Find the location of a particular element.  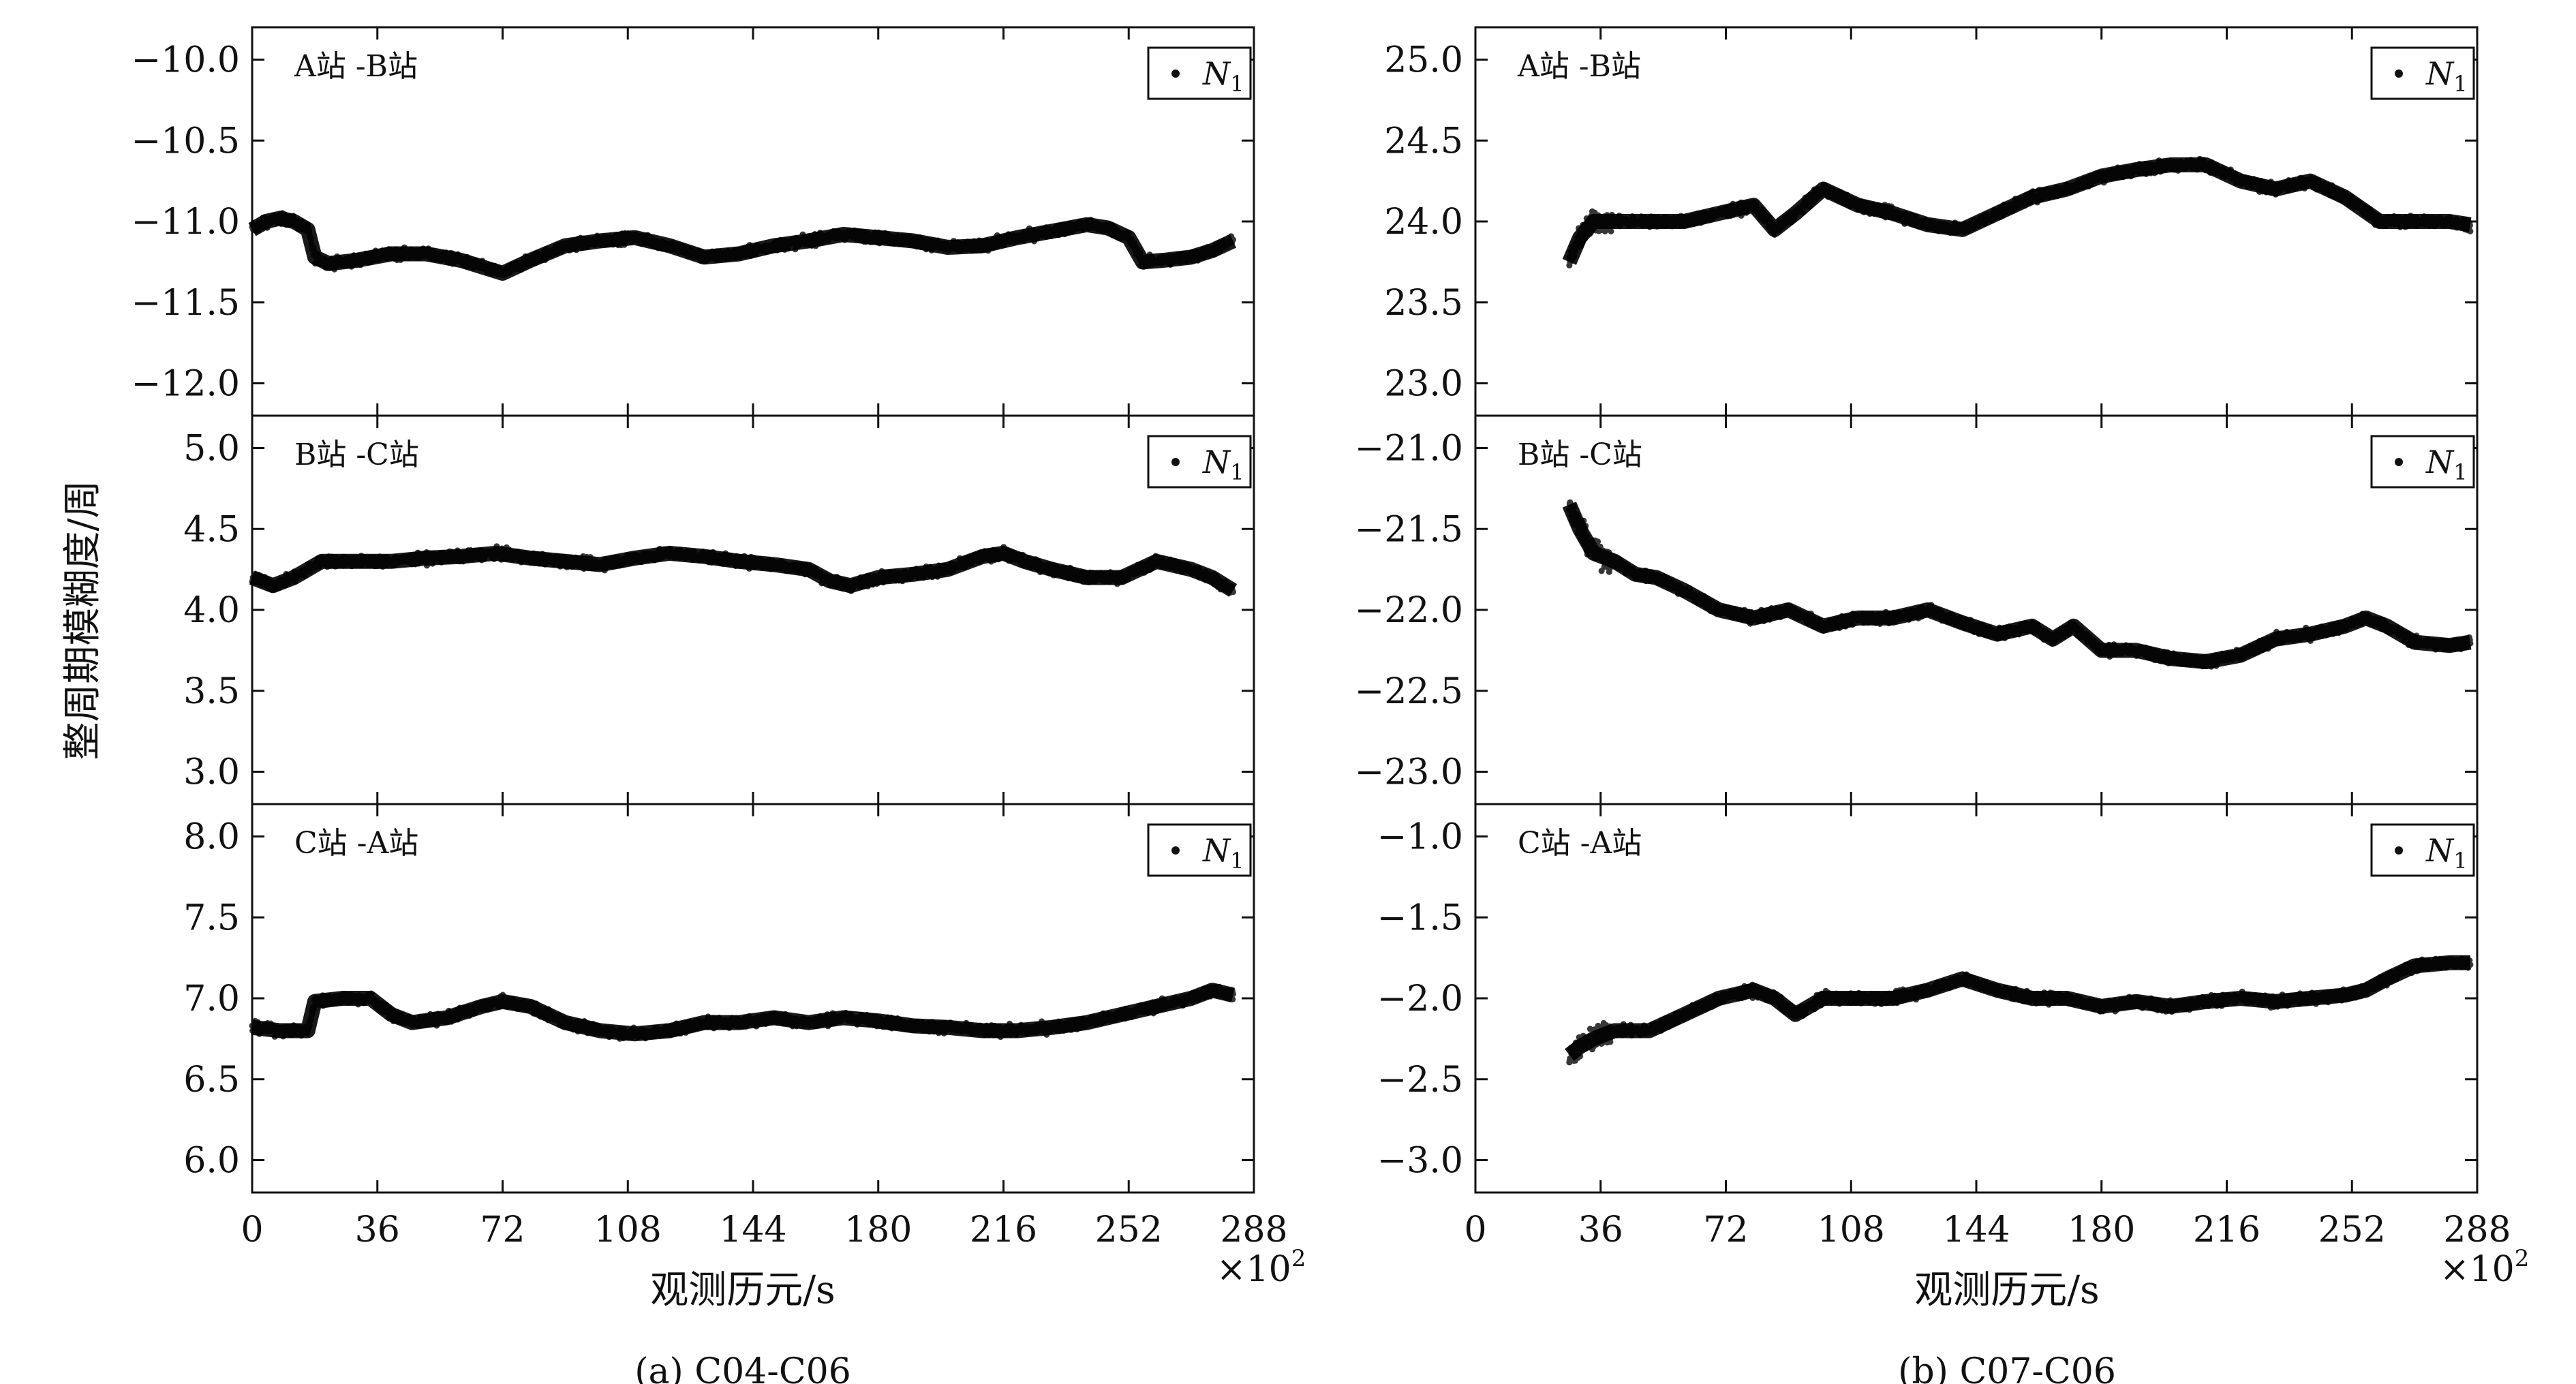

x-axis-title-left: 观测历元/s is located at coordinates (743, 1290).